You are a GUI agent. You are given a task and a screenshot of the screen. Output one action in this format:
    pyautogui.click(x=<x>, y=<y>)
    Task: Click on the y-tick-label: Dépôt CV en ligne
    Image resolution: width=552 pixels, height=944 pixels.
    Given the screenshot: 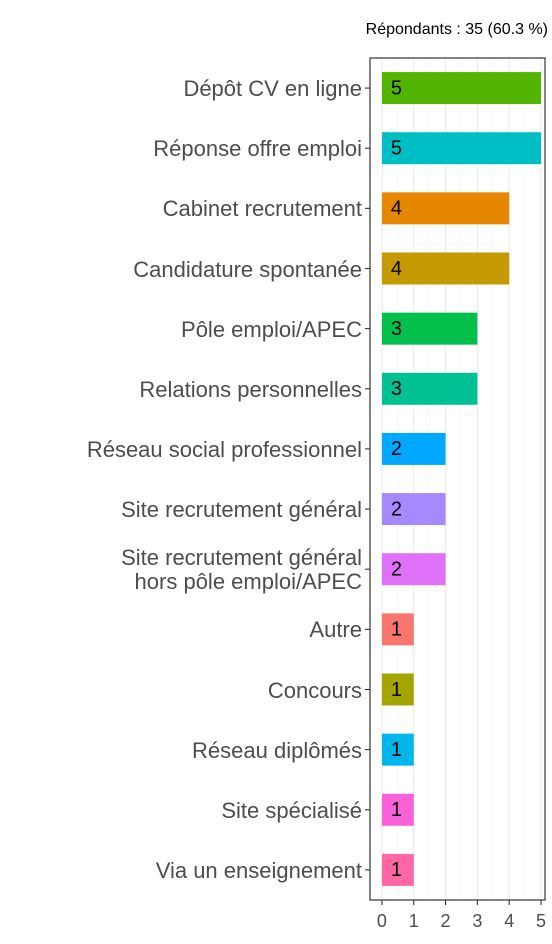 What is the action you would take?
    pyautogui.click(x=272, y=89)
    